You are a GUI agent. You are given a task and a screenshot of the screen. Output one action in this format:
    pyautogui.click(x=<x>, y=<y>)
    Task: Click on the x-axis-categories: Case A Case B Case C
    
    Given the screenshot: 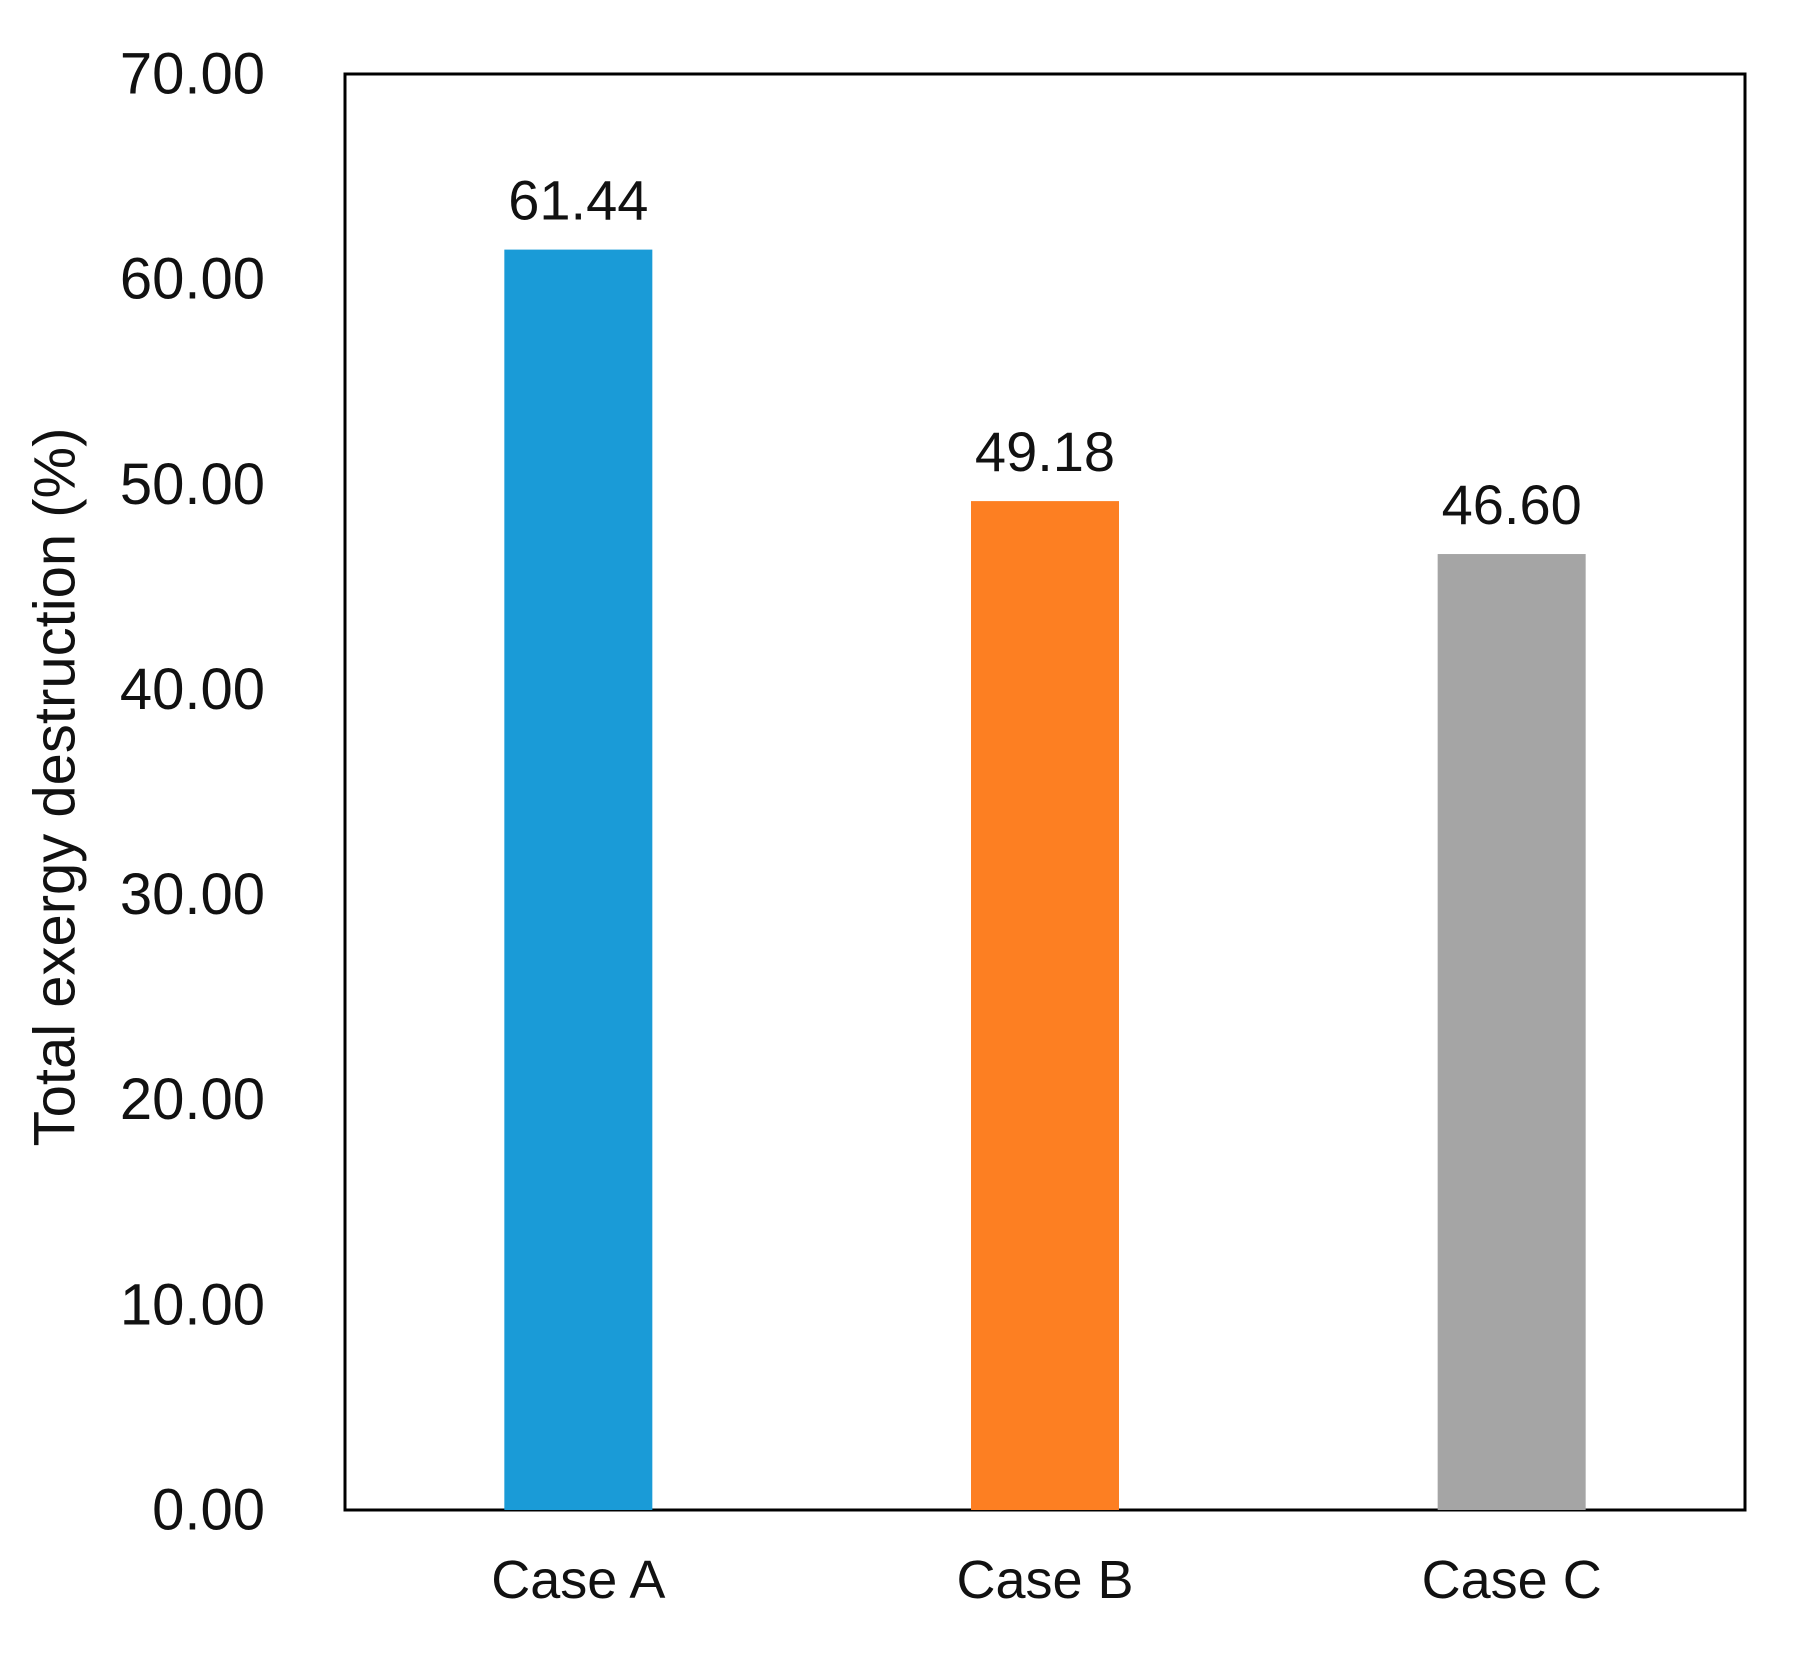 What is the action you would take?
    pyautogui.click(x=1046, y=1580)
    